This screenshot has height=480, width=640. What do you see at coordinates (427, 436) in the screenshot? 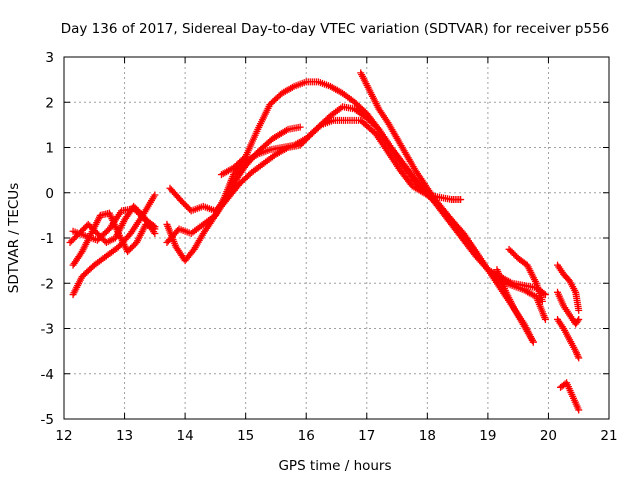
I see `x-tick-label: 18` at bounding box center [427, 436].